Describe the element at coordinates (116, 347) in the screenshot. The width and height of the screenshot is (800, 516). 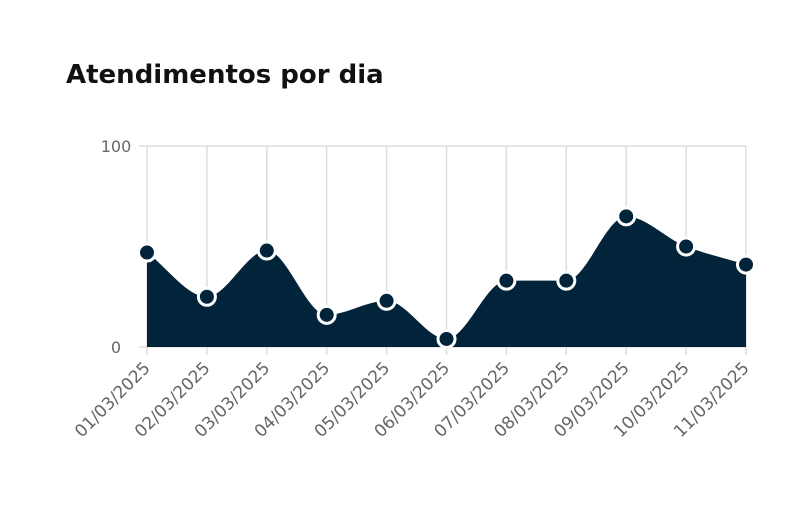
I see `y-tick-label: 0` at that location.